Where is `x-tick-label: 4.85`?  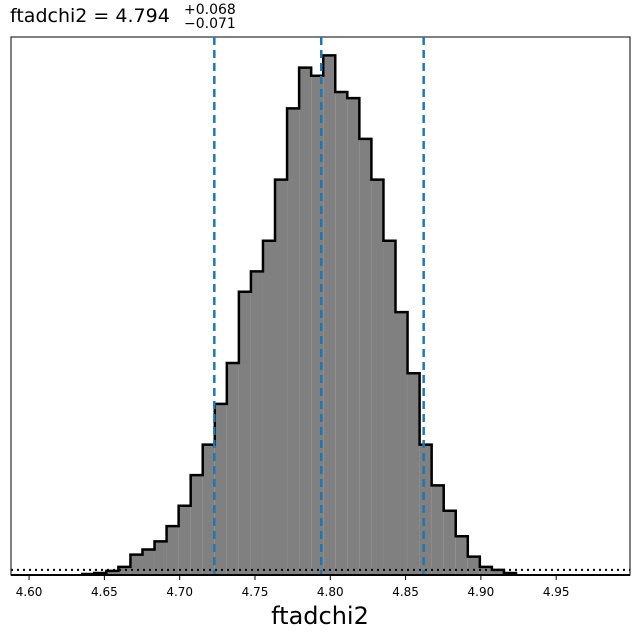 x-tick-label: 4.85 is located at coordinates (405, 592).